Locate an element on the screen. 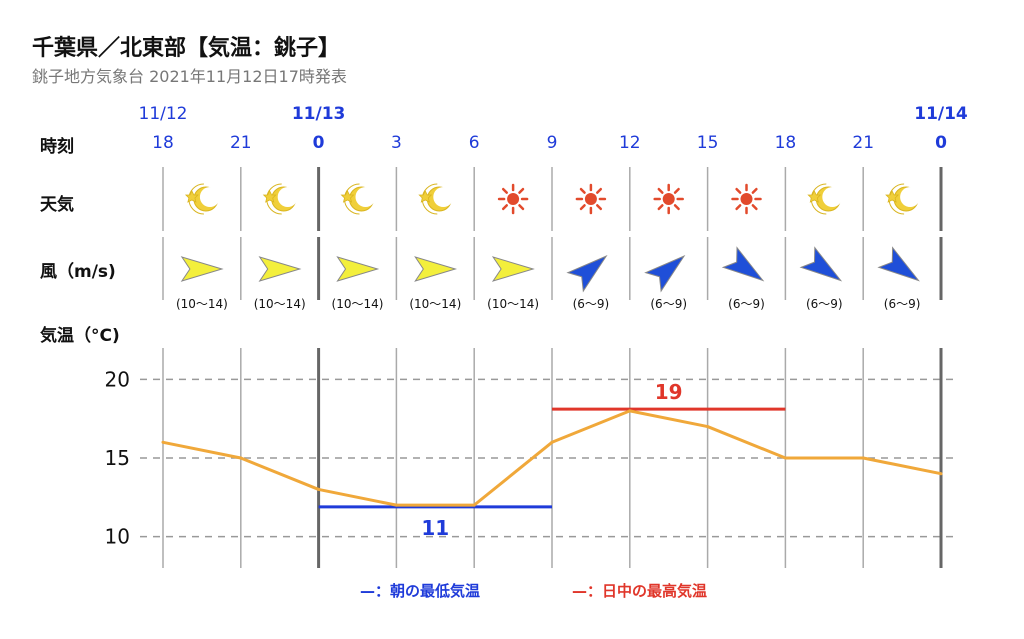 The image size is (1024, 639). y-tick-label: 10 is located at coordinates (117, 537).